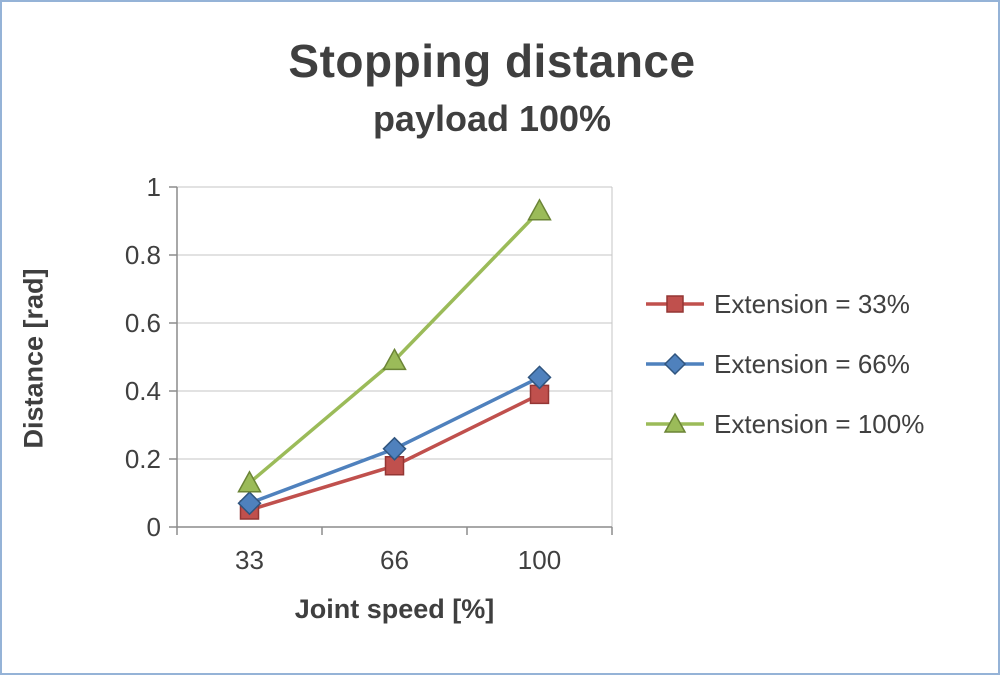  What do you see at coordinates (143, 255) in the screenshot?
I see `svg-text: 0.8` at bounding box center [143, 255].